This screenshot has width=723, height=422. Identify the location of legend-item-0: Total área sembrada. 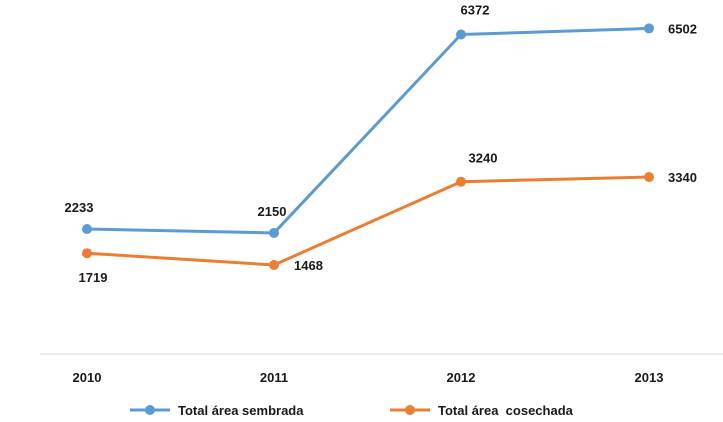
(217, 410).